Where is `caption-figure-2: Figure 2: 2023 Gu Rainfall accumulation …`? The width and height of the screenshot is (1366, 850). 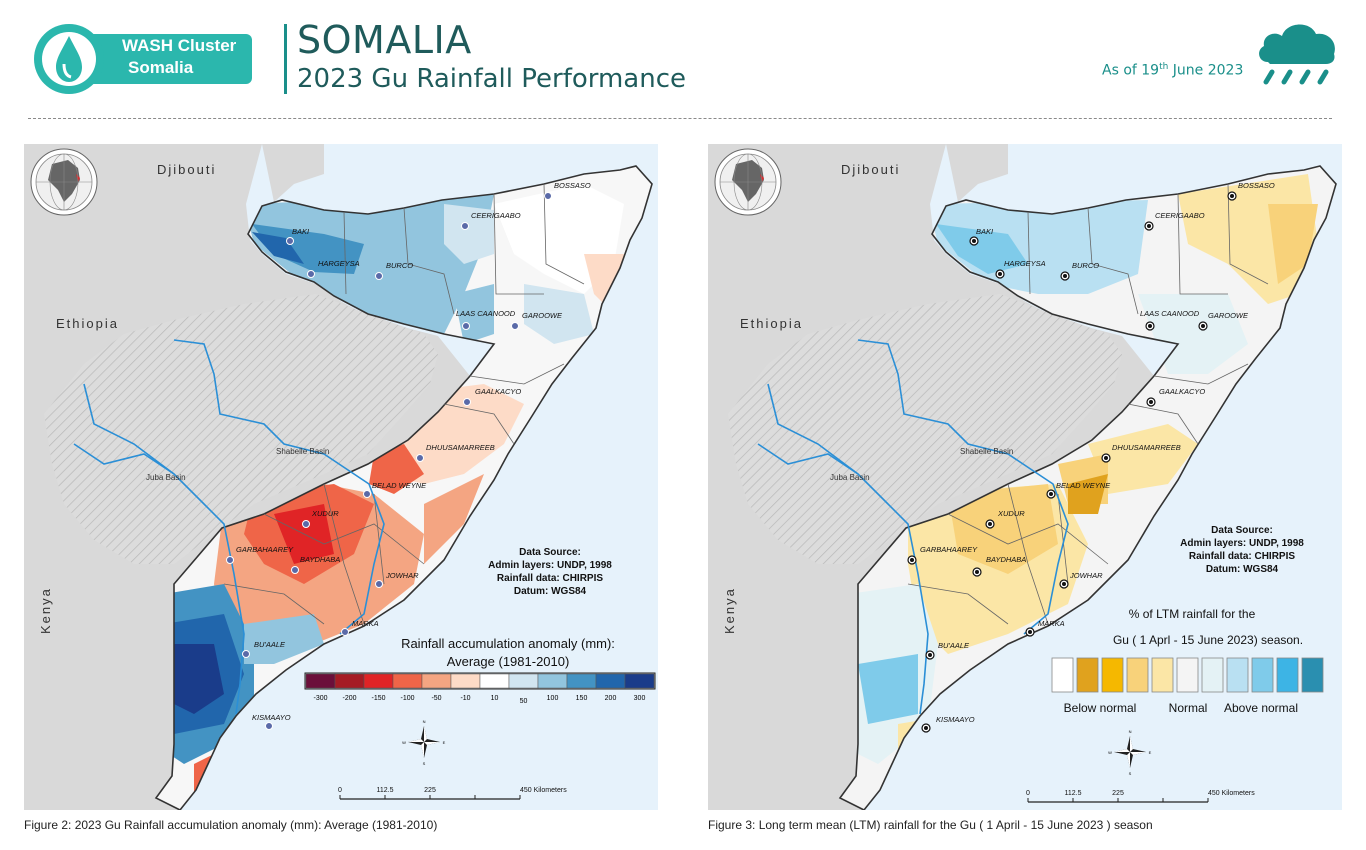
caption-figure-2: Figure 2: 2023 Gu Rainfall accumulation … is located at coordinates (231, 825).